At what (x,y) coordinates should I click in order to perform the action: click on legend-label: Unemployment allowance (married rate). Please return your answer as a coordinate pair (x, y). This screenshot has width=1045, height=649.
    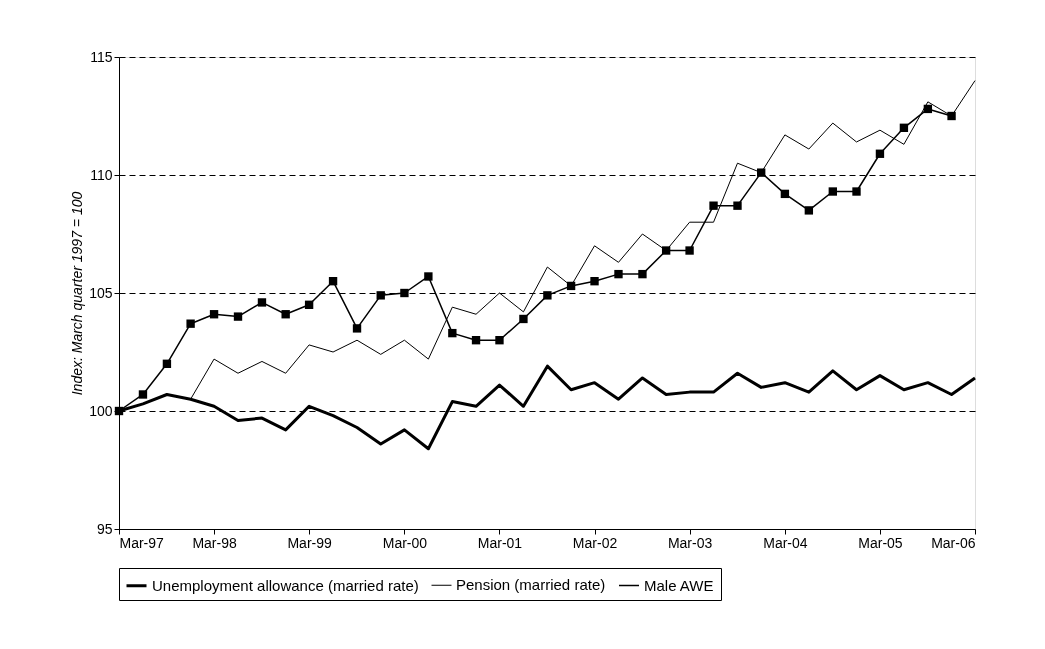
    Looking at the image, I should click on (285, 585).